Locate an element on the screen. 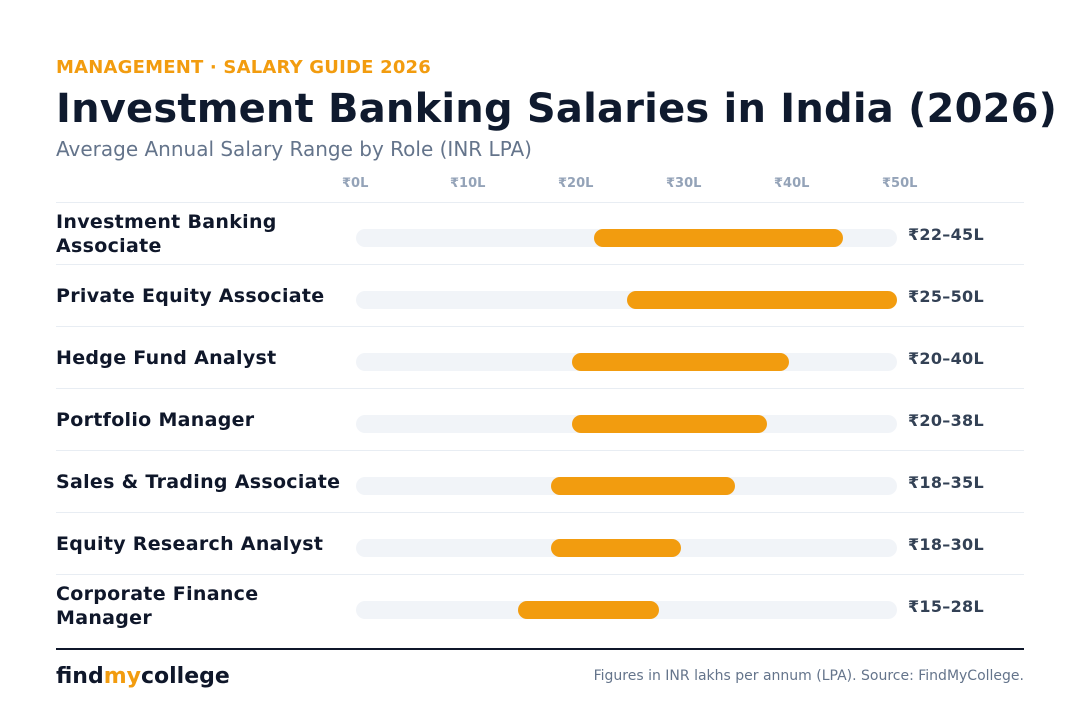 The image size is (1080, 722). chart-row: Investment Banking Associate ₹22–45L is located at coordinates (540, 233).